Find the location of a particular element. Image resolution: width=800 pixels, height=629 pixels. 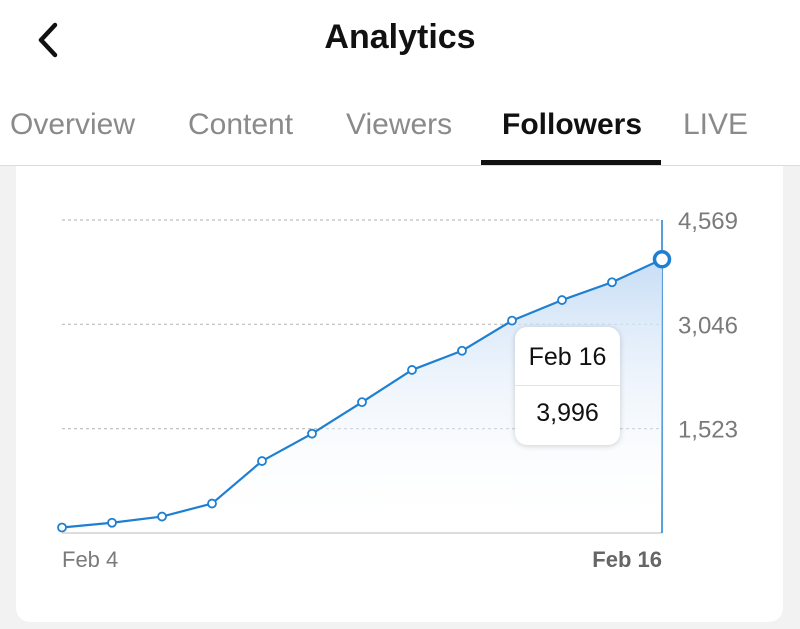

highlighted-data-point is located at coordinates (662, 259).